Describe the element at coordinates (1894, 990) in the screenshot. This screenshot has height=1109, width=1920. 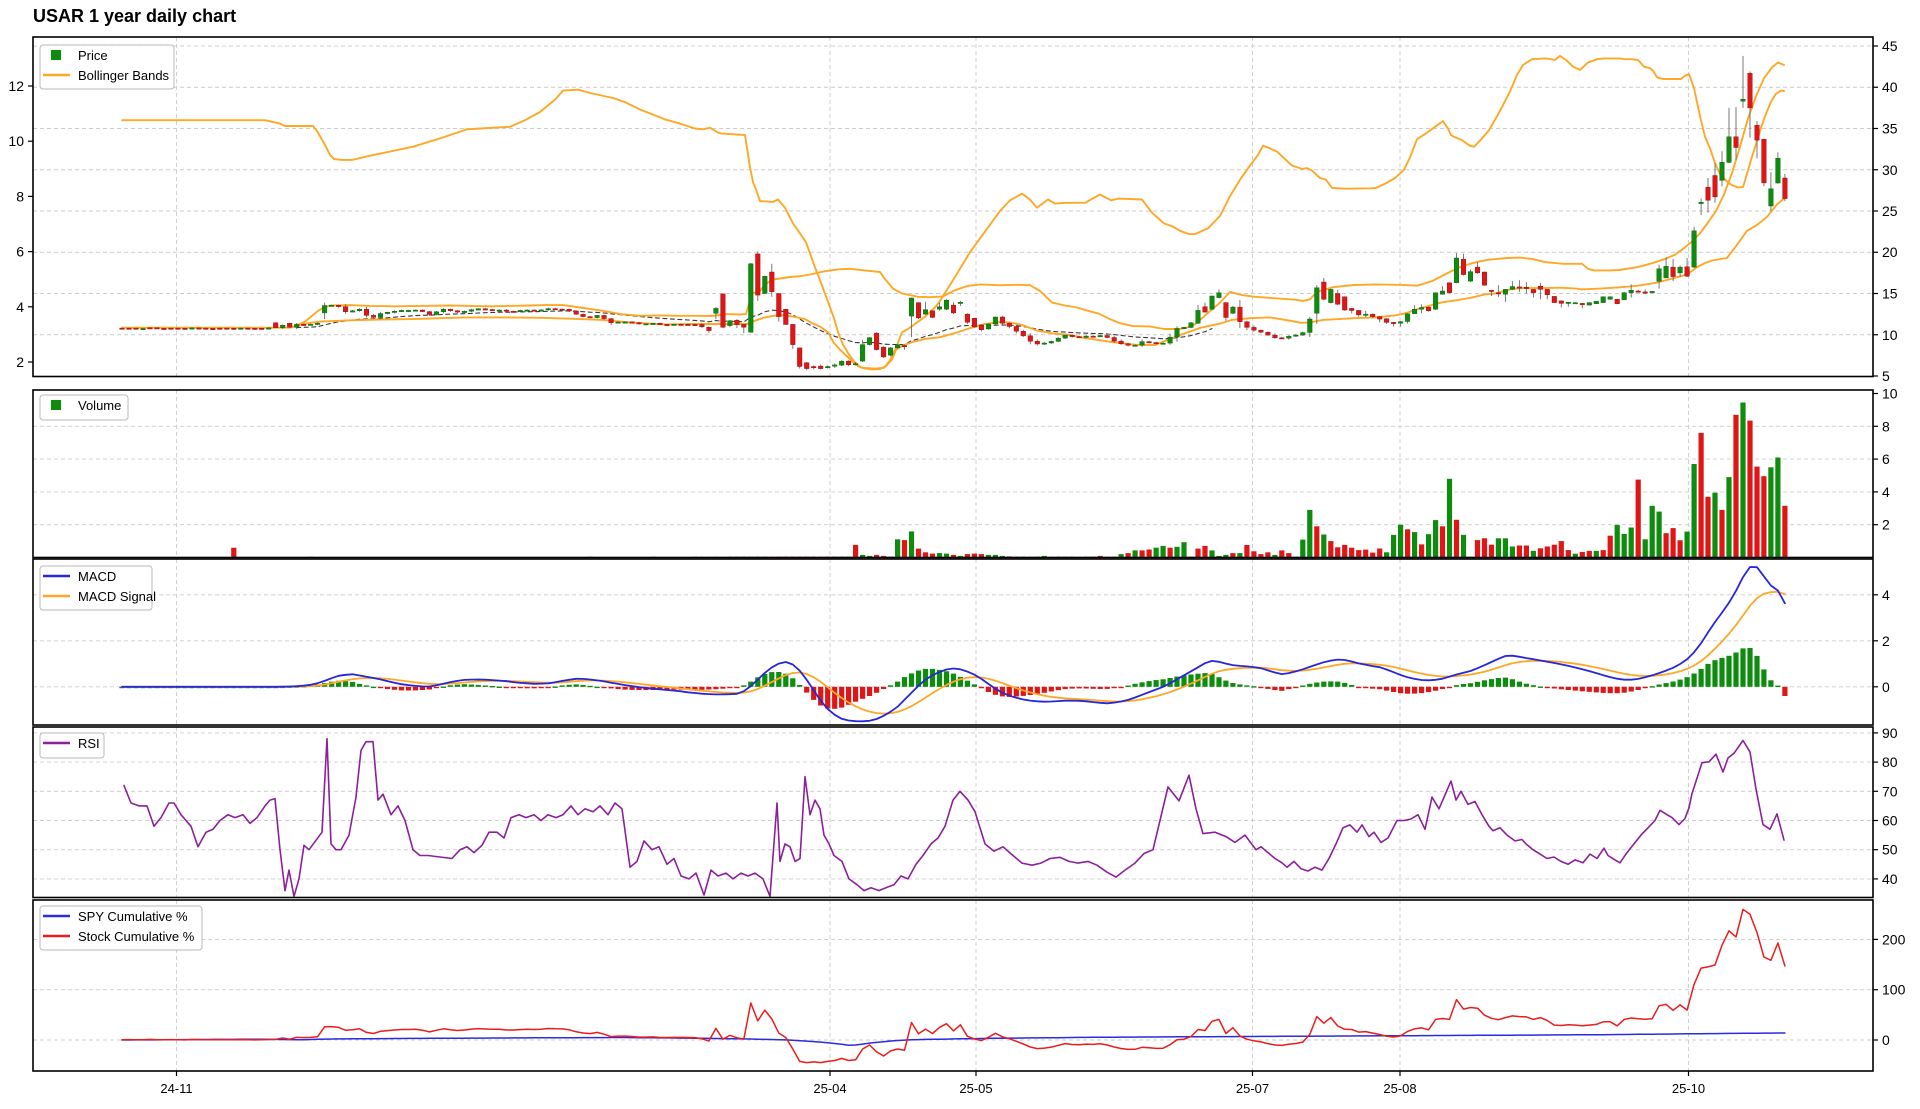
I see `svg-text: 100` at that location.